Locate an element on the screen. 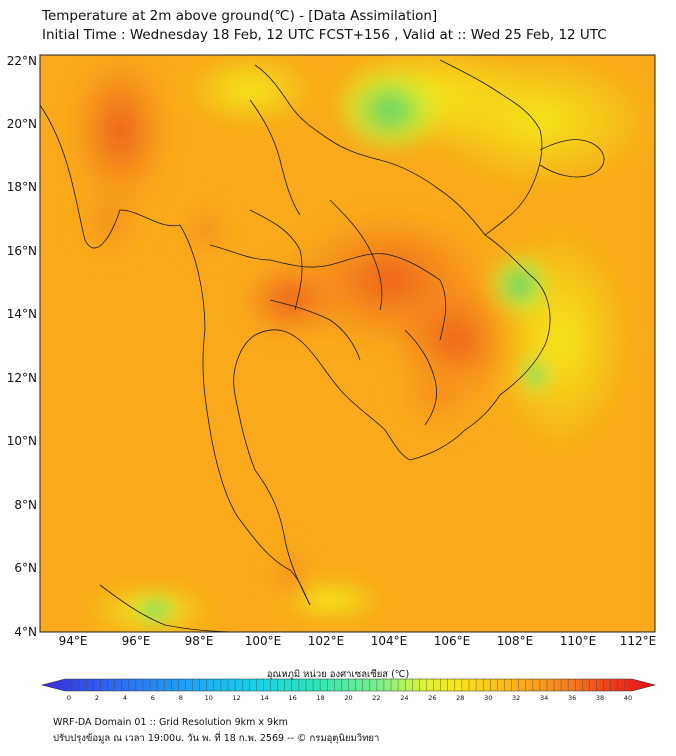 This screenshot has height=756, width=676. colorbar-tick-label: 12 is located at coordinates (237, 698).